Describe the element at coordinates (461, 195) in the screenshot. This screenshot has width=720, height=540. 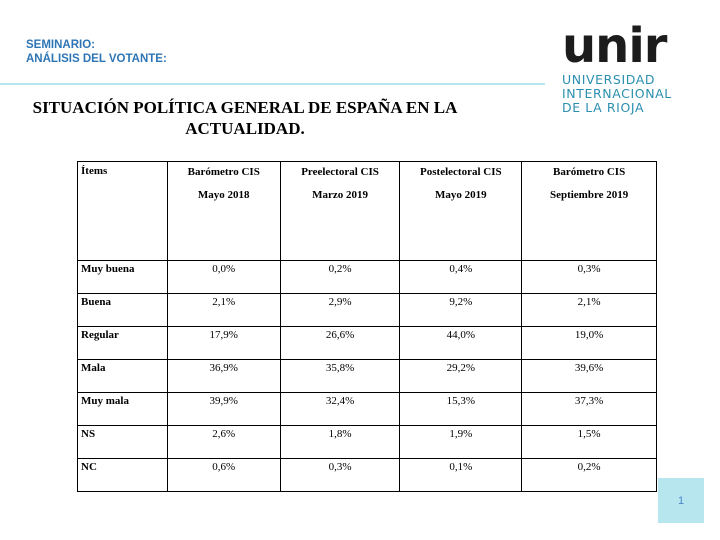
I see `column-header-date: Mayo 2019` at that location.